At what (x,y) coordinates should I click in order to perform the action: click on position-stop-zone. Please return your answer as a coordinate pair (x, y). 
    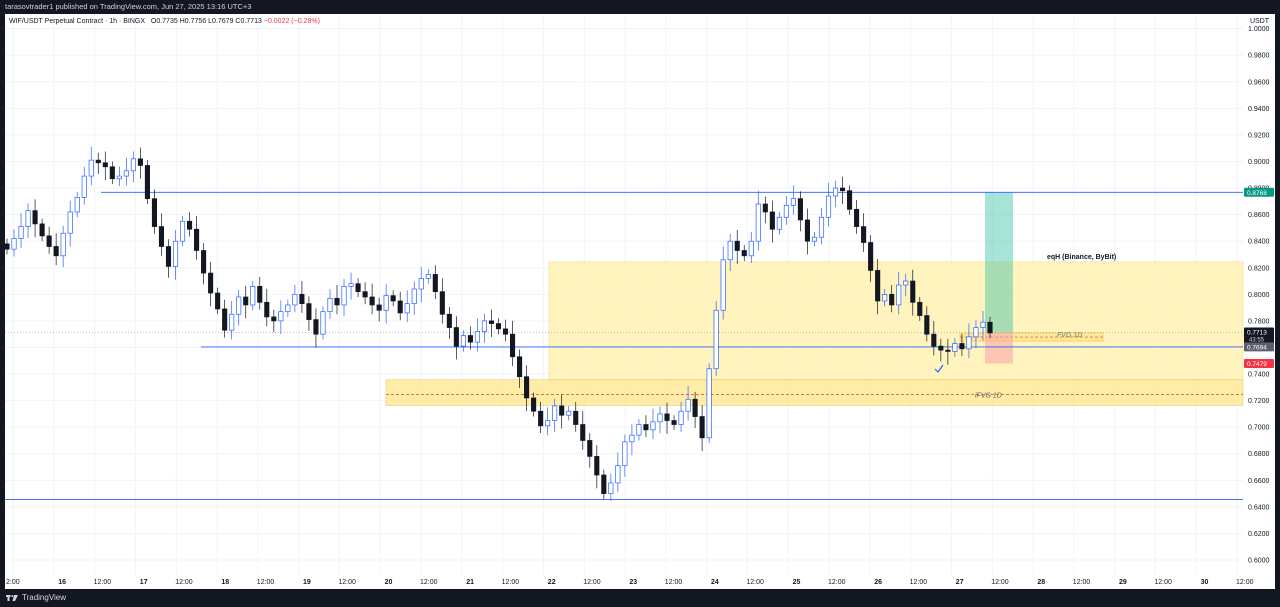
    Looking at the image, I should click on (999, 348).